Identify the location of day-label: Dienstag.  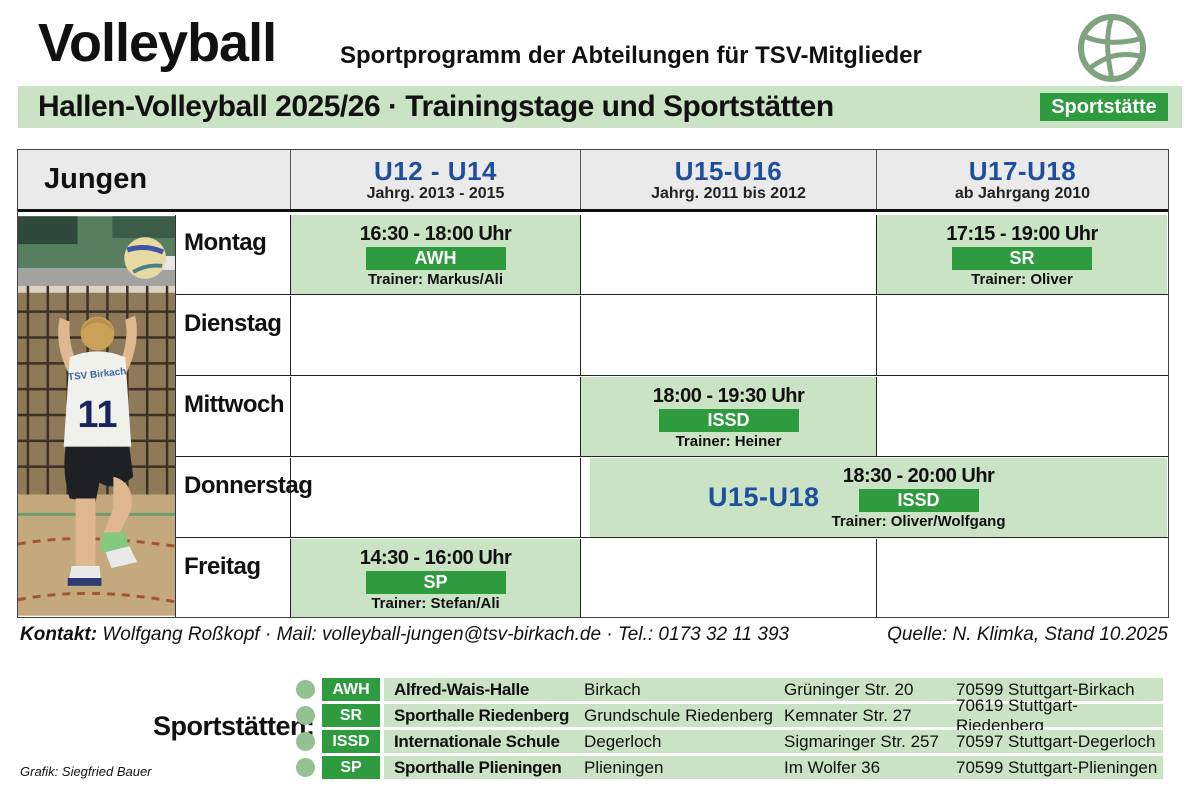
(233, 335).